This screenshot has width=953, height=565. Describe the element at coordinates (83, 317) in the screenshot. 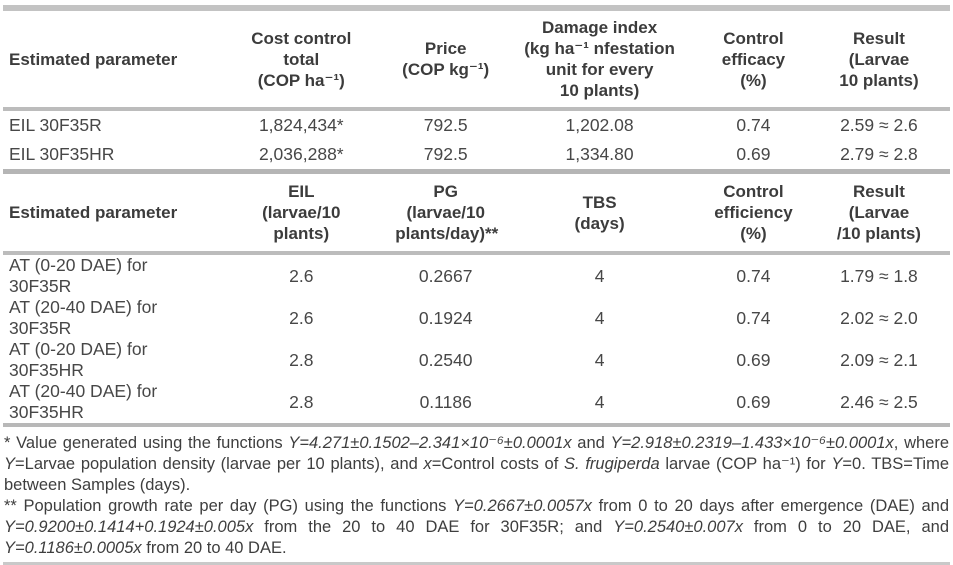

I see `table-cell: AT (20-40 DAE) for 30F35R` at that location.